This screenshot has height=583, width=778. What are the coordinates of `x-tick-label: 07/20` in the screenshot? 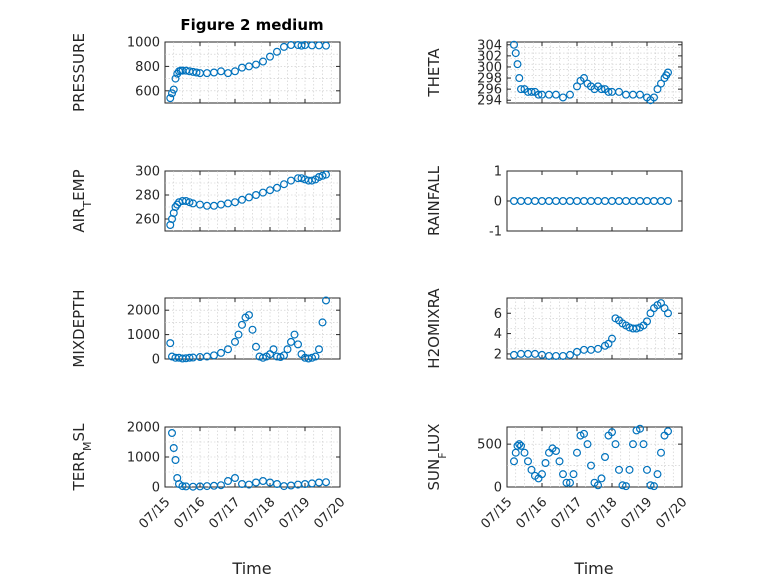 It's located at (671, 513).